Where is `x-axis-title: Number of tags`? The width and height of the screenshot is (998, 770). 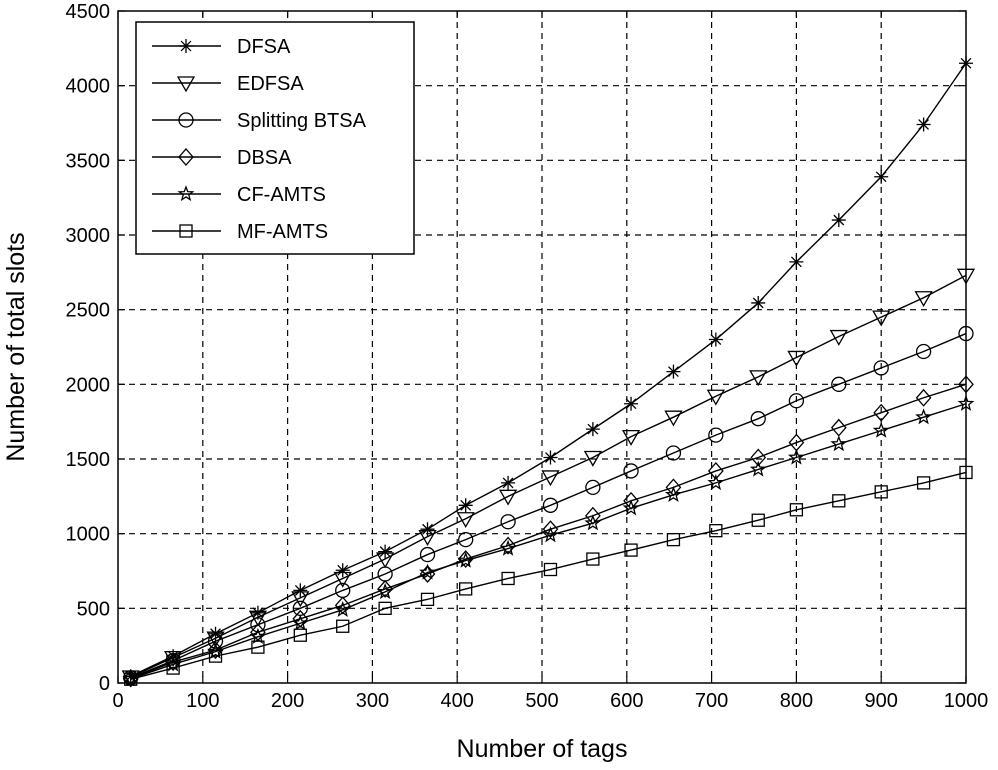 x-axis-title: Number of tags is located at coordinates (542, 749).